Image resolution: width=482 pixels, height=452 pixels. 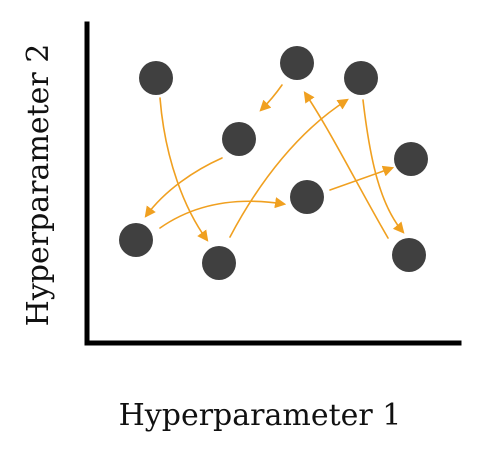 I want to click on x-axis-label: Hyperparameter 1, so click(x=260, y=415).